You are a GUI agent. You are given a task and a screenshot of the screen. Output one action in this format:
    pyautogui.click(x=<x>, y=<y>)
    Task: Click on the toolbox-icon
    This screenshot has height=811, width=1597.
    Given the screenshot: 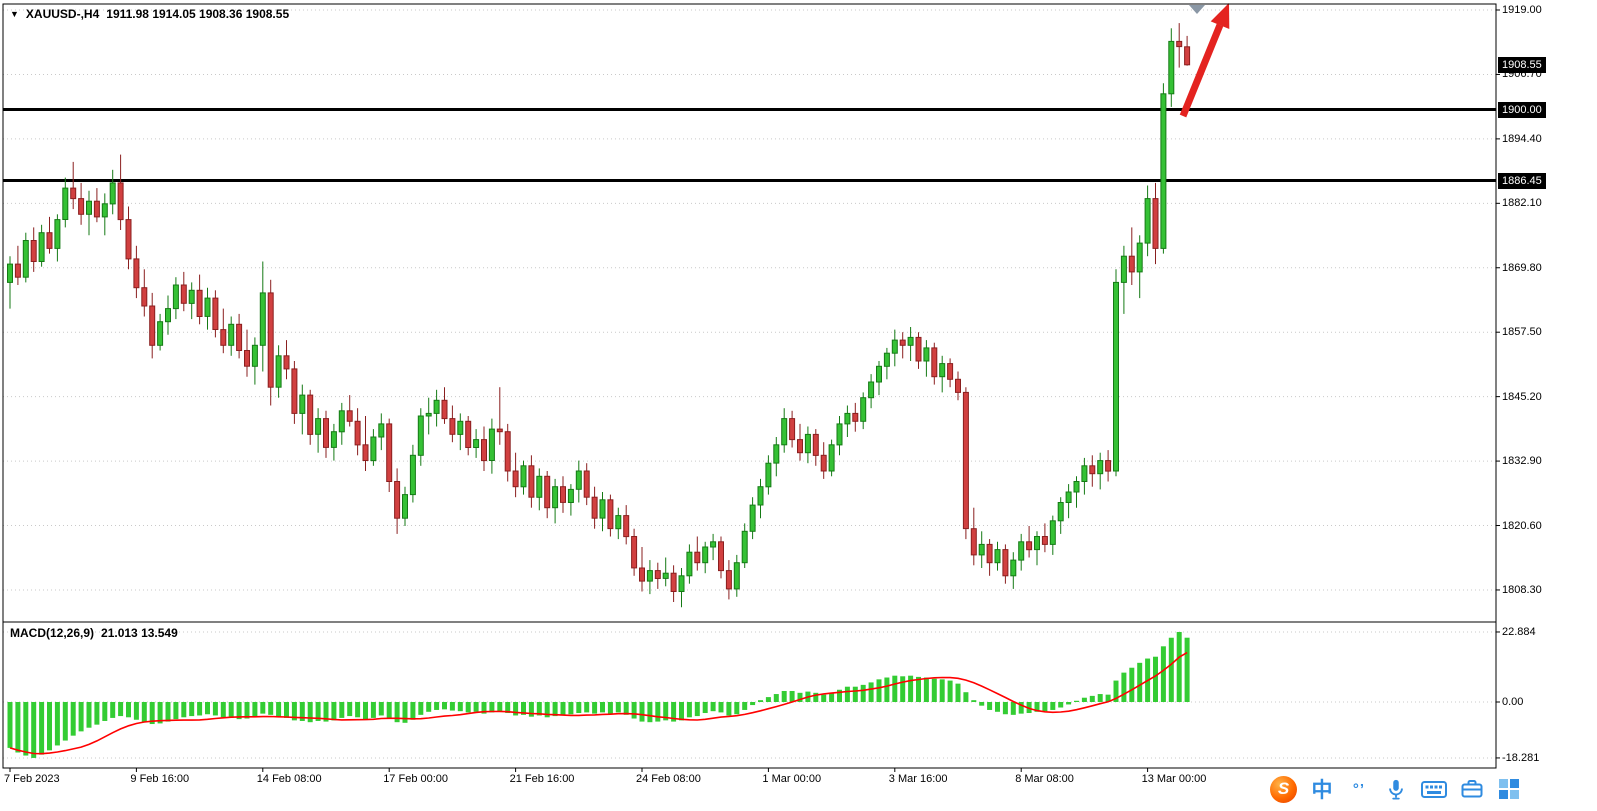 What is the action you would take?
    pyautogui.click(x=1472, y=789)
    